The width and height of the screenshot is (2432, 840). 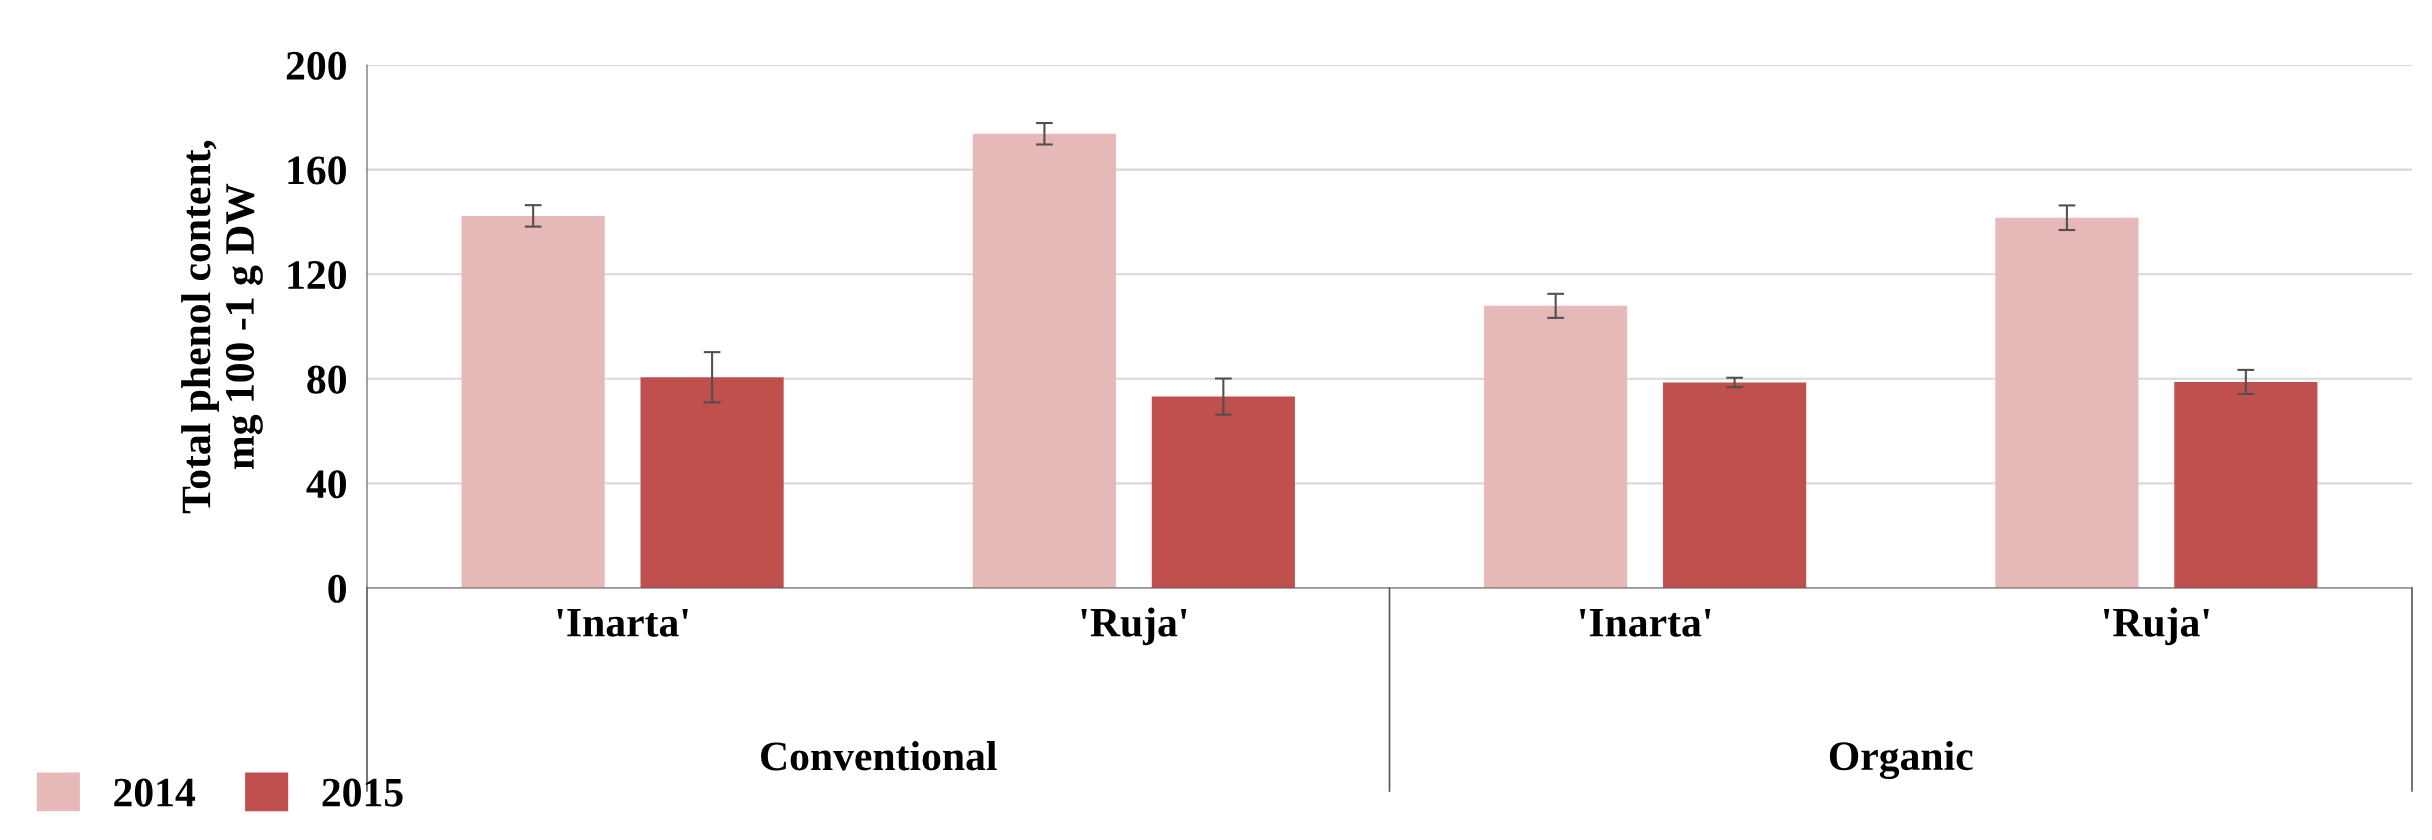 What do you see at coordinates (326, 484) in the screenshot?
I see `y-tick-label: 40` at bounding box center [326, 484].